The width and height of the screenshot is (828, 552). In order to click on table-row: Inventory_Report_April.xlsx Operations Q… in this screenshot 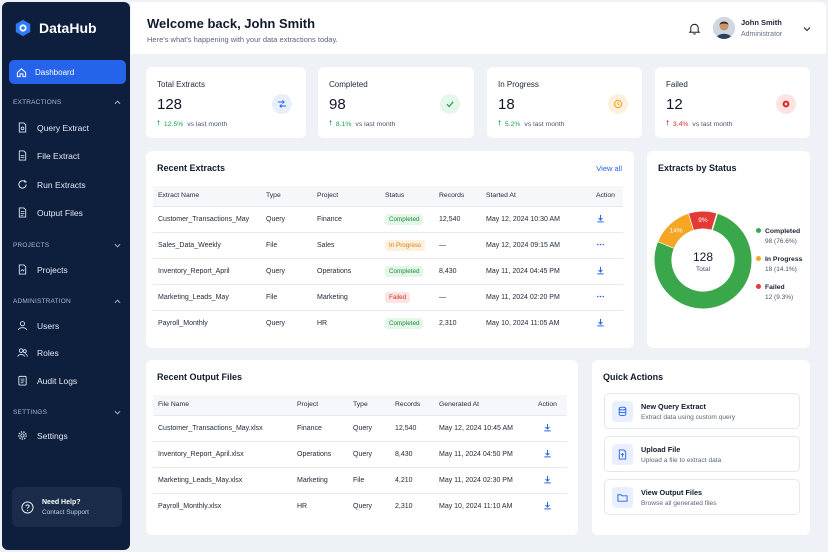, I will do `click(360, 453)`.